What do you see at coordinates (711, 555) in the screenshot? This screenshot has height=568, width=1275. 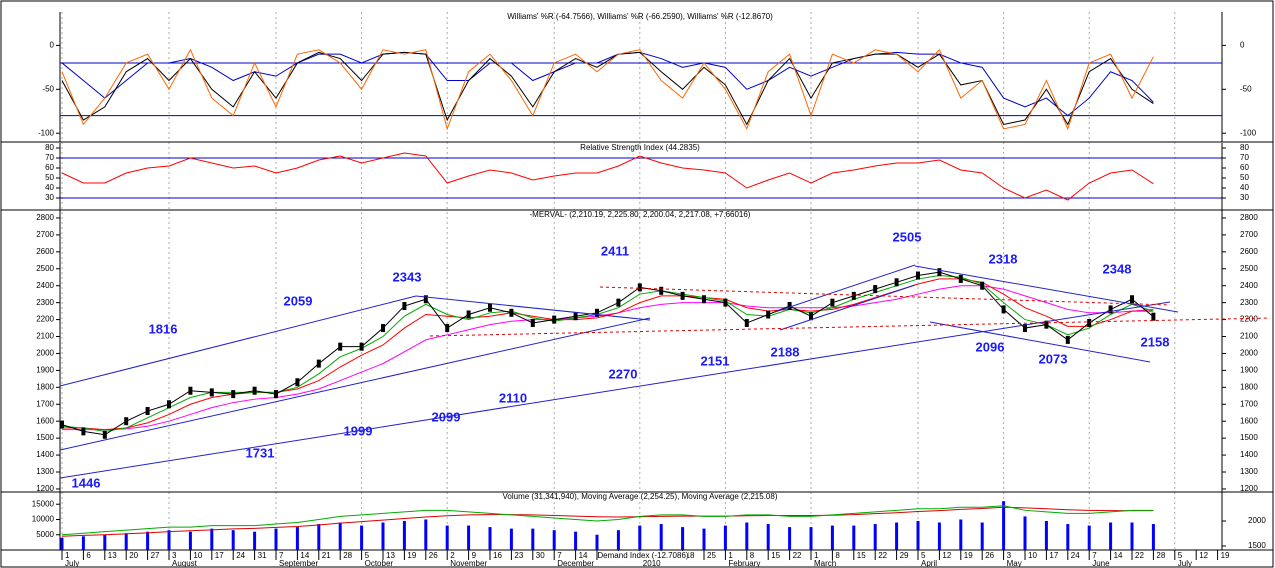 I see `x-tick-label: 25` at bounding box center [711, 555].